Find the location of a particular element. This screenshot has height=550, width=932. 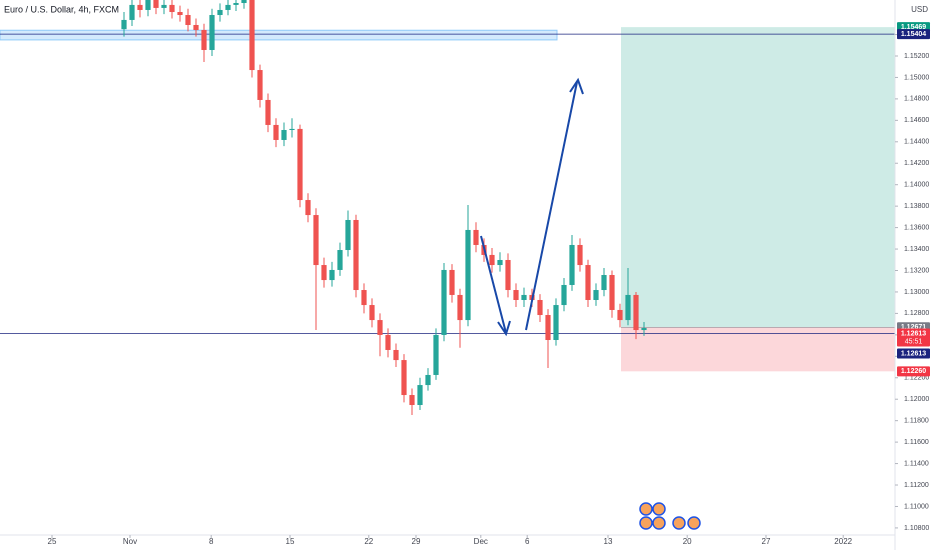

x-tick-label: 29 is located at coordinates (416, 541).